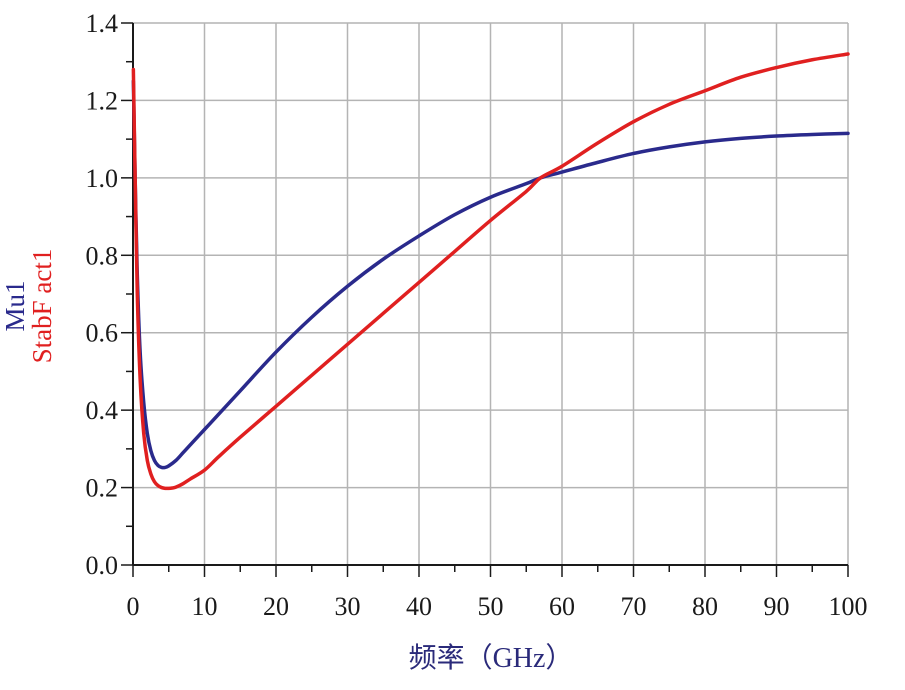 This screenshot has height=690, width=905. I want to click on y-axis-label-1: StabF act1, so click(42, 306).